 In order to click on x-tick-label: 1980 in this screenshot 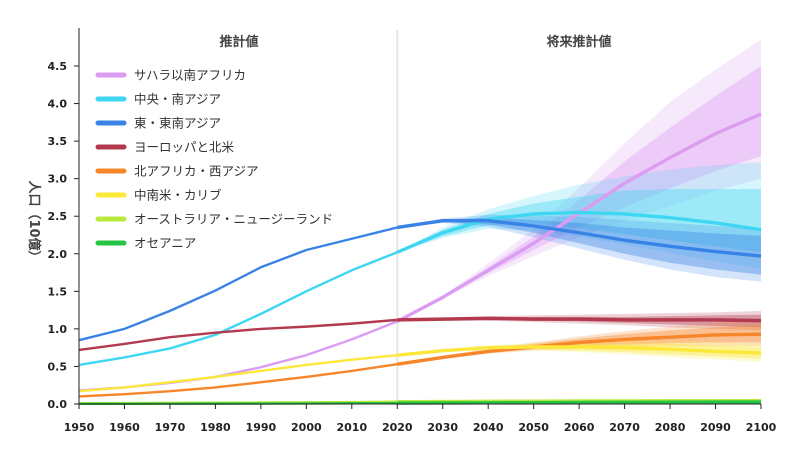, I will do `click(215, 427)`.